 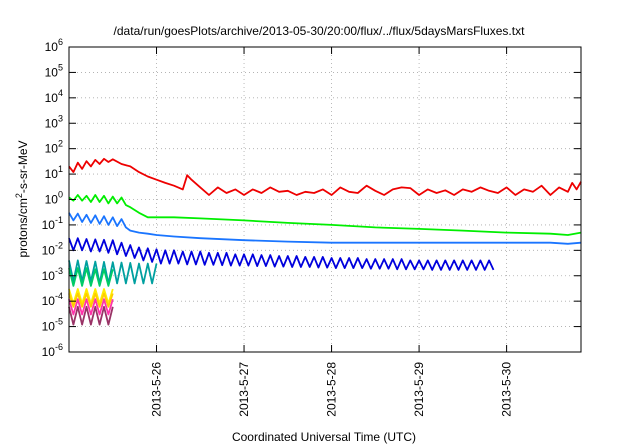 I want to click on y-tick-label: 10⁻⁴, so click(x=52, y=299).